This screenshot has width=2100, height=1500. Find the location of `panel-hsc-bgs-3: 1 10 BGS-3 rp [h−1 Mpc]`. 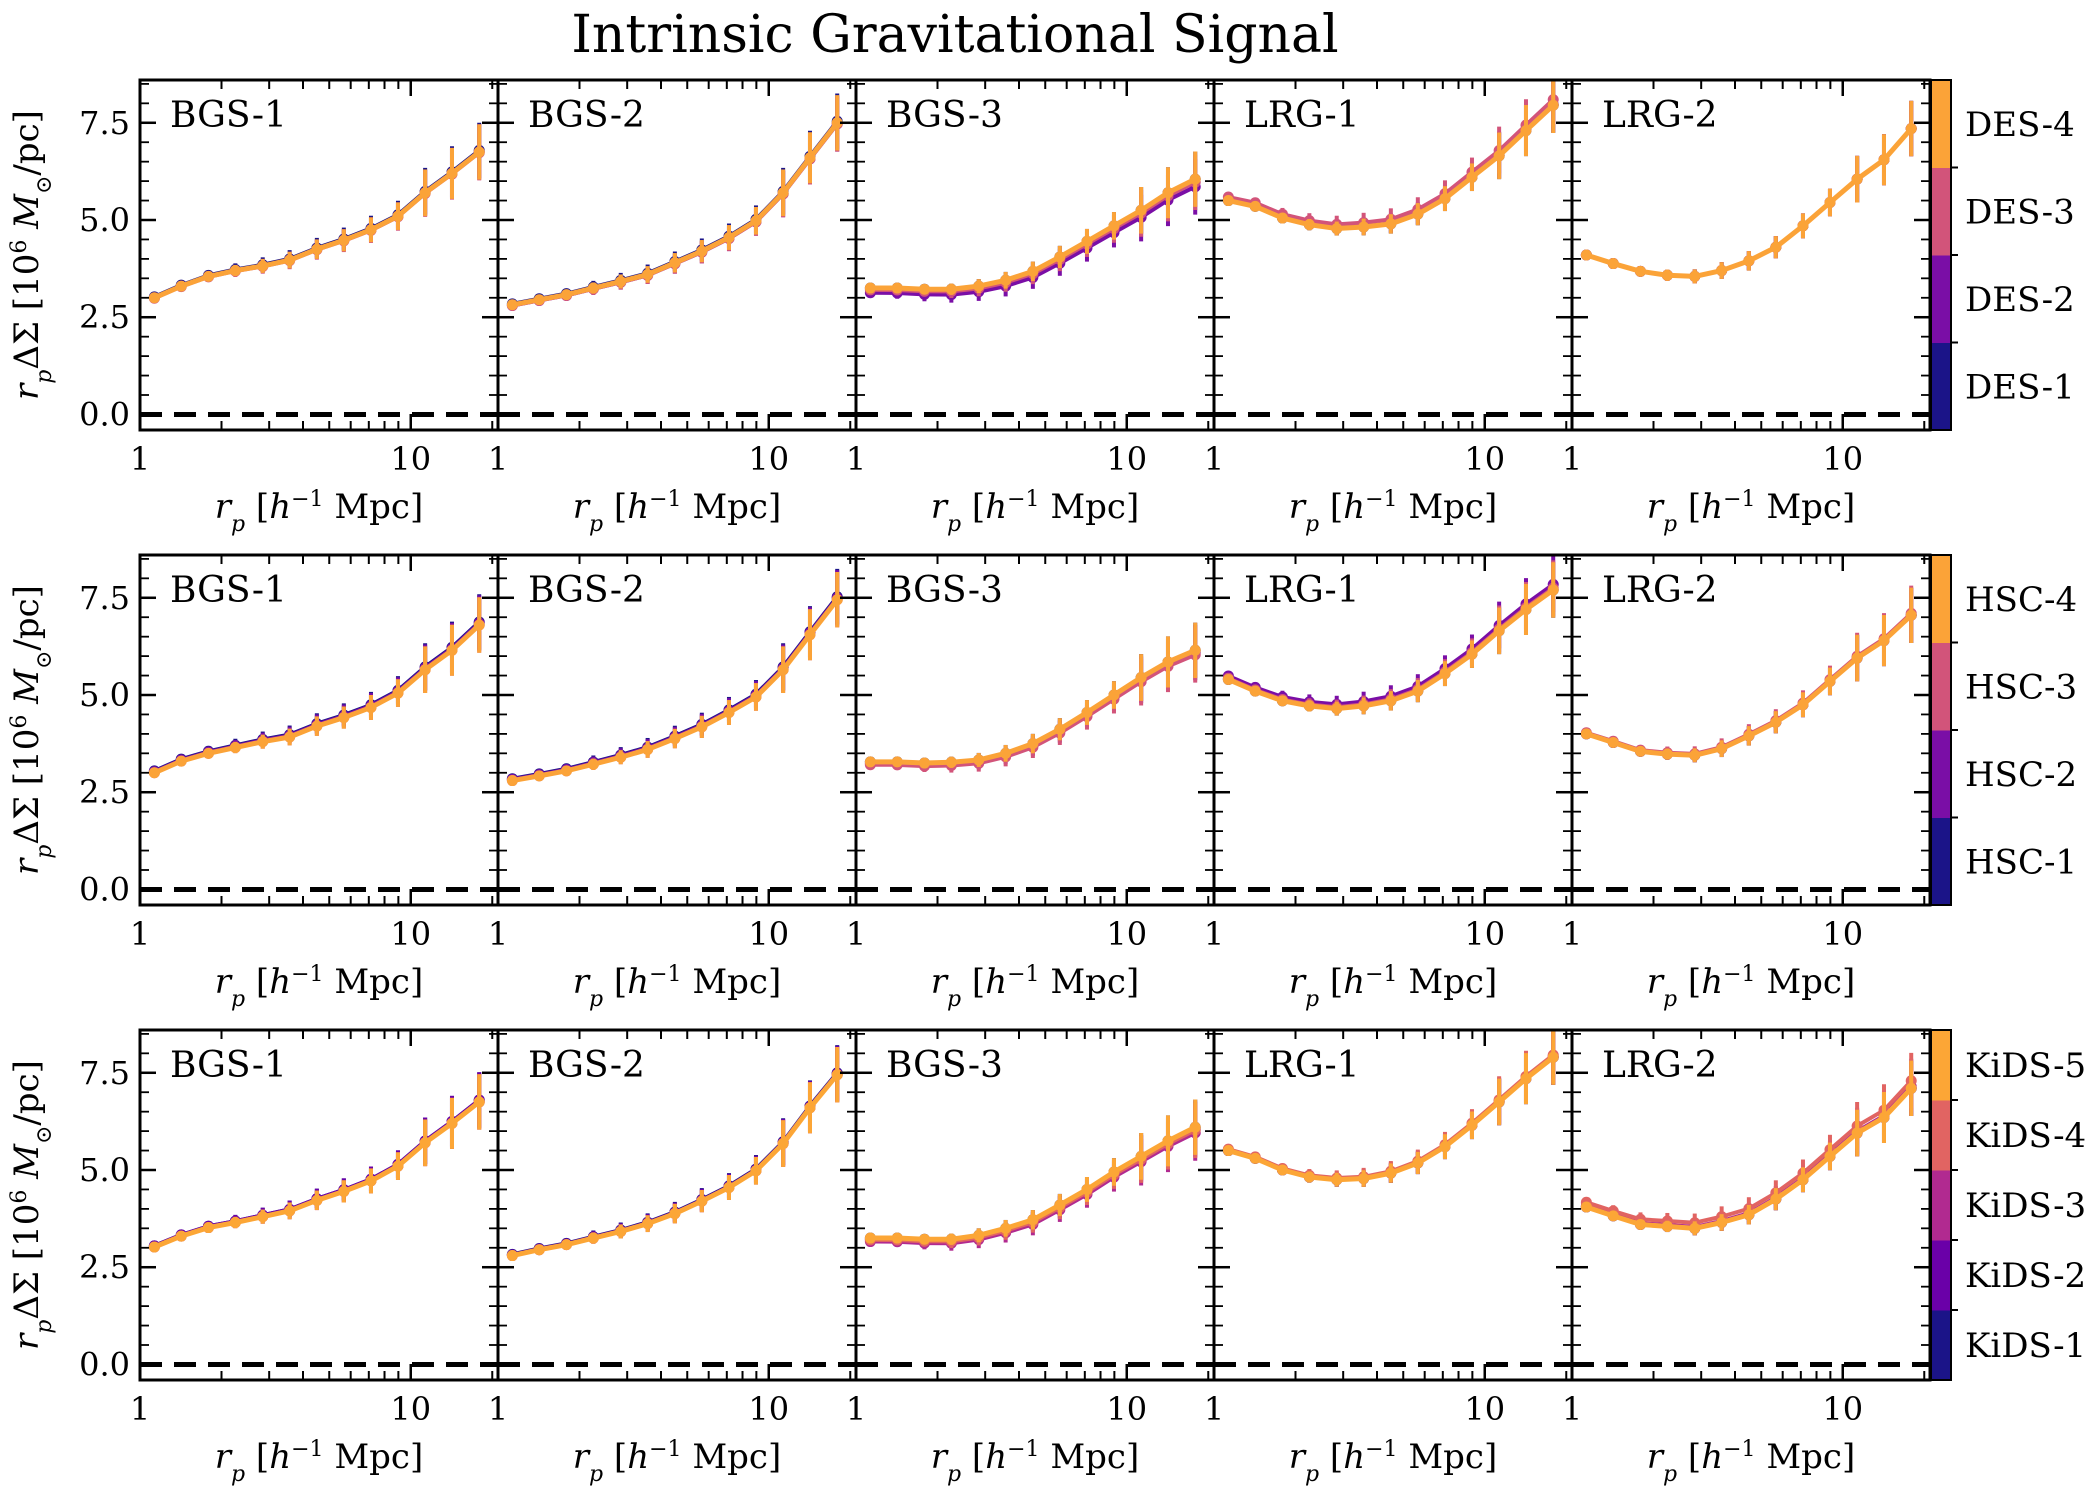

panel-hsc-bgs-3: 1 10 BGS-3 rp [h−1 Mpc] is located at coordinates (1031, 782).